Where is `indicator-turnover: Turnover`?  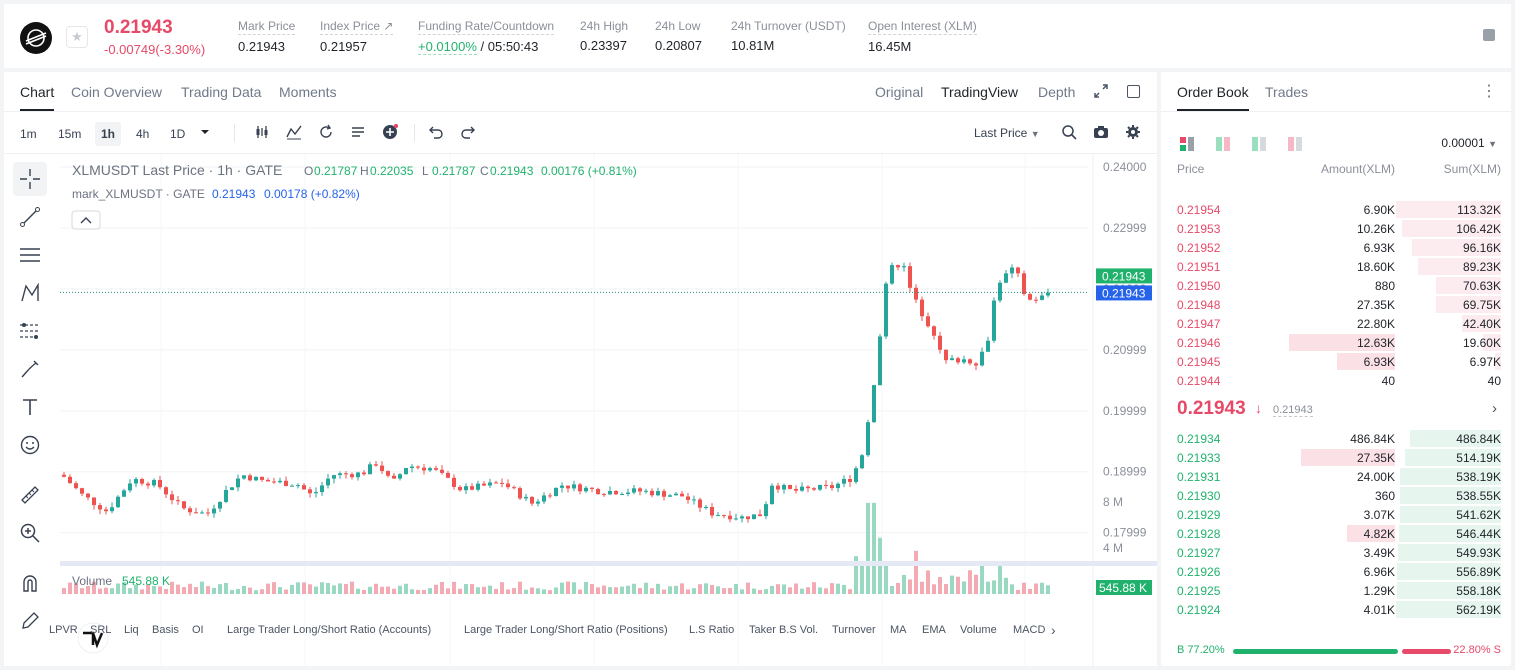
indicator-turnover: Turnover is located at coordinates (854, 630).